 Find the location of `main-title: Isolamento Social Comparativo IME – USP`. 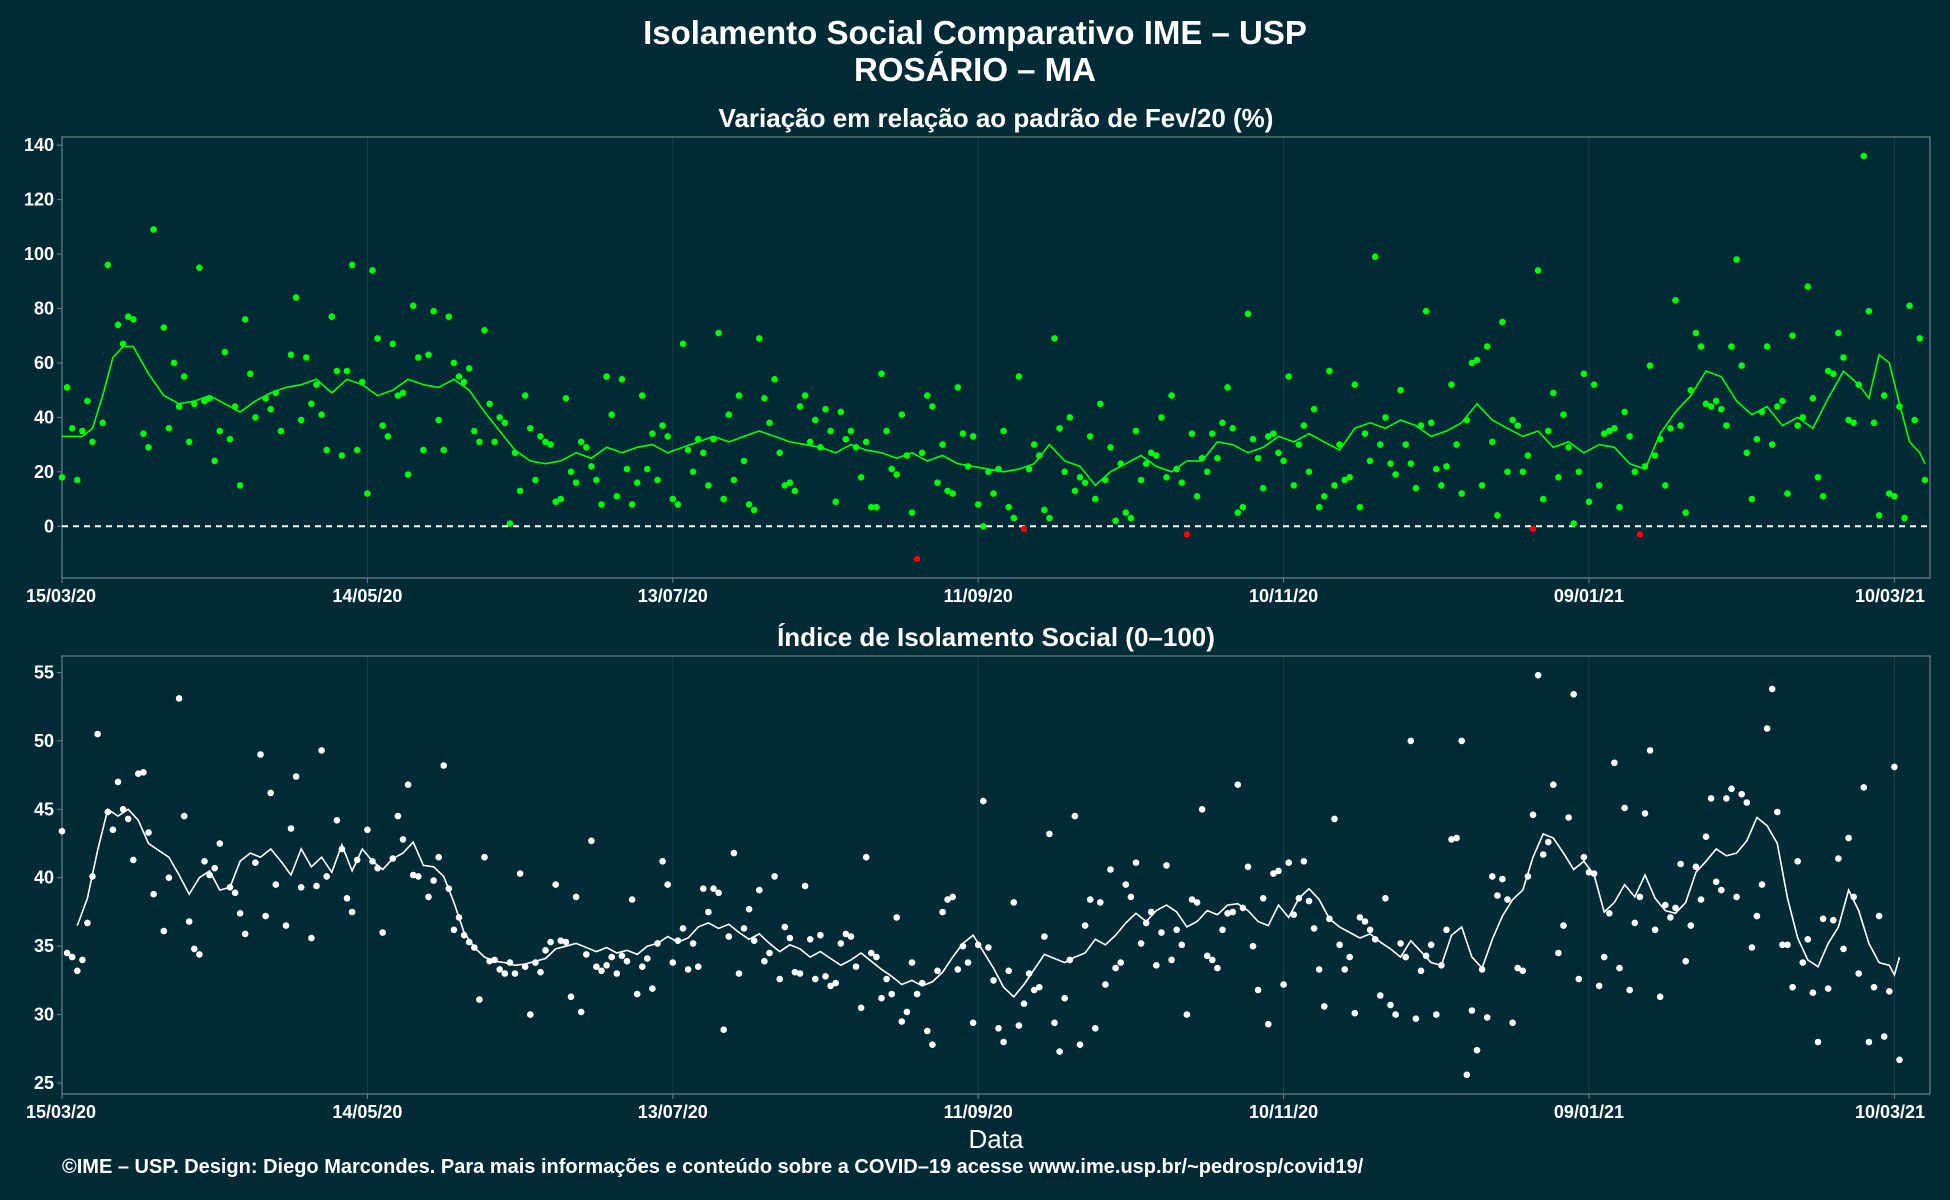

main-title: Isolamento Social Comparativo IME – USP is located at coordinates (975, 32).